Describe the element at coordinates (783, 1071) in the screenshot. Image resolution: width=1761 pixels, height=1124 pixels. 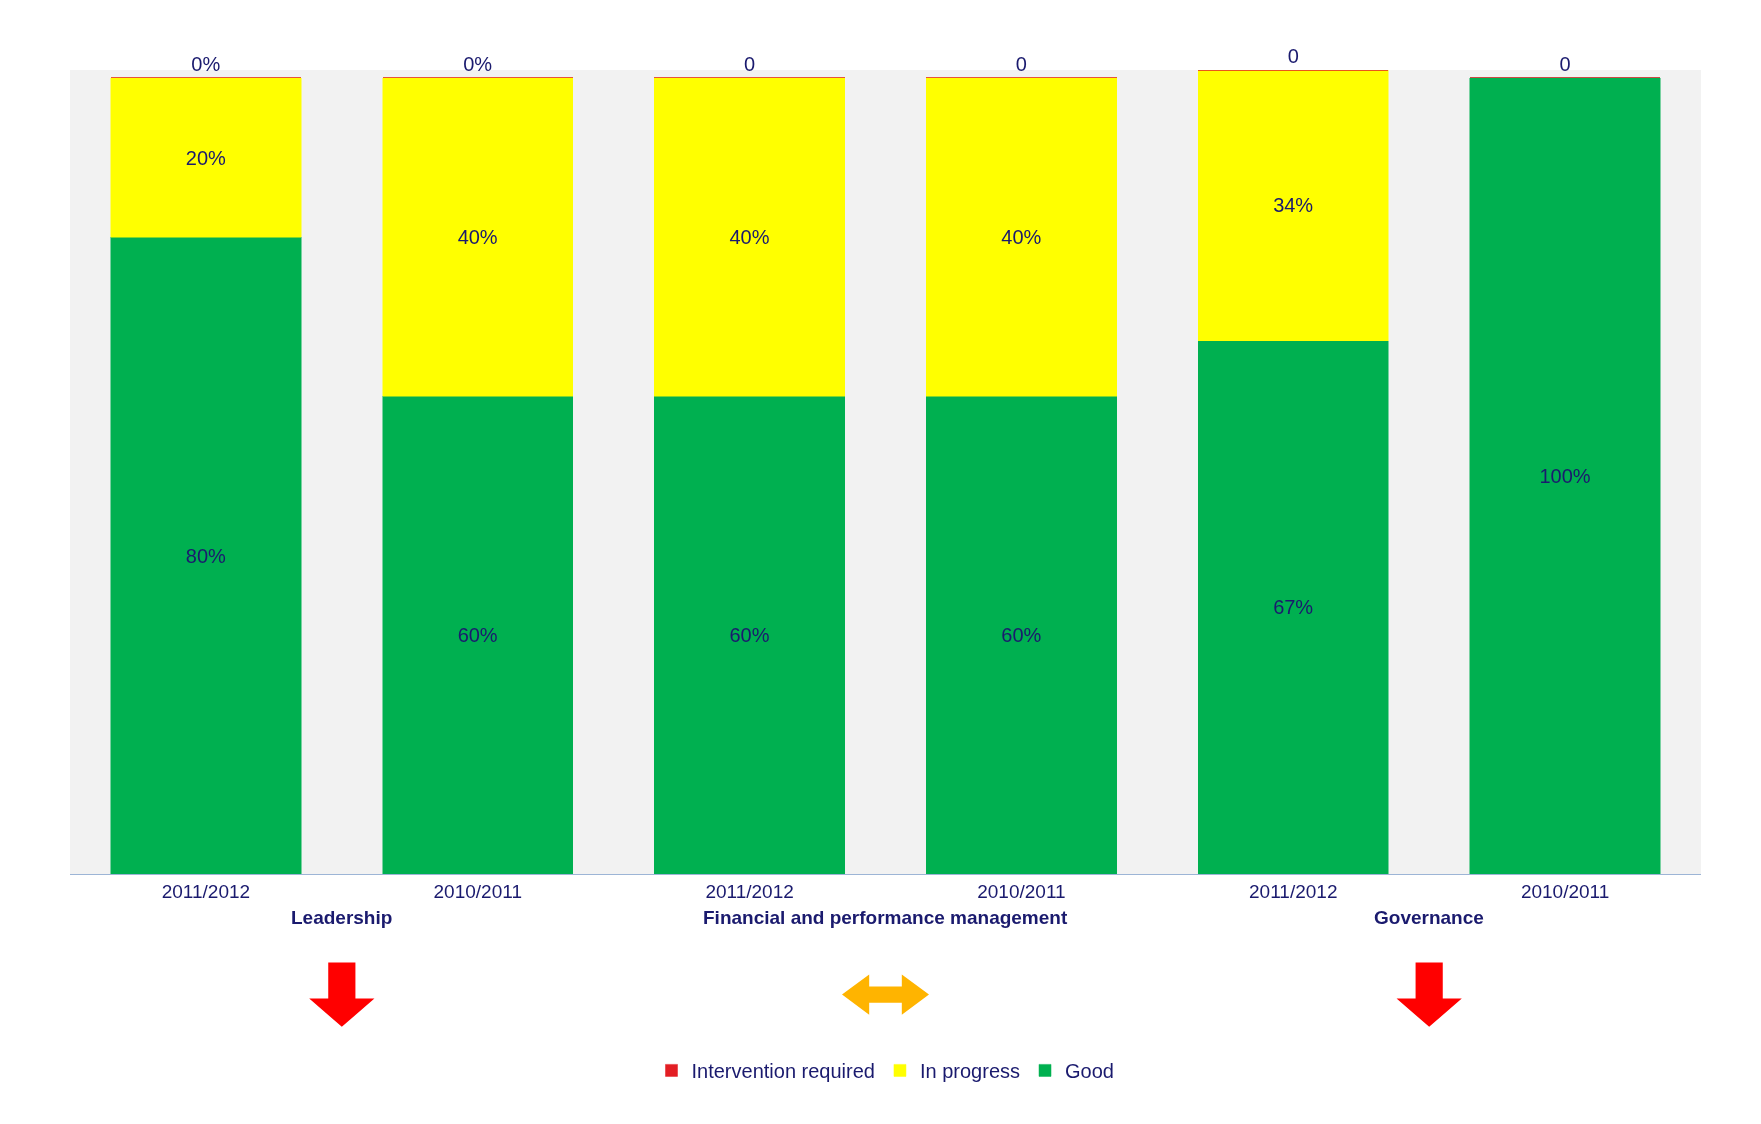
I see `legend-label: Intervention required` at that location.